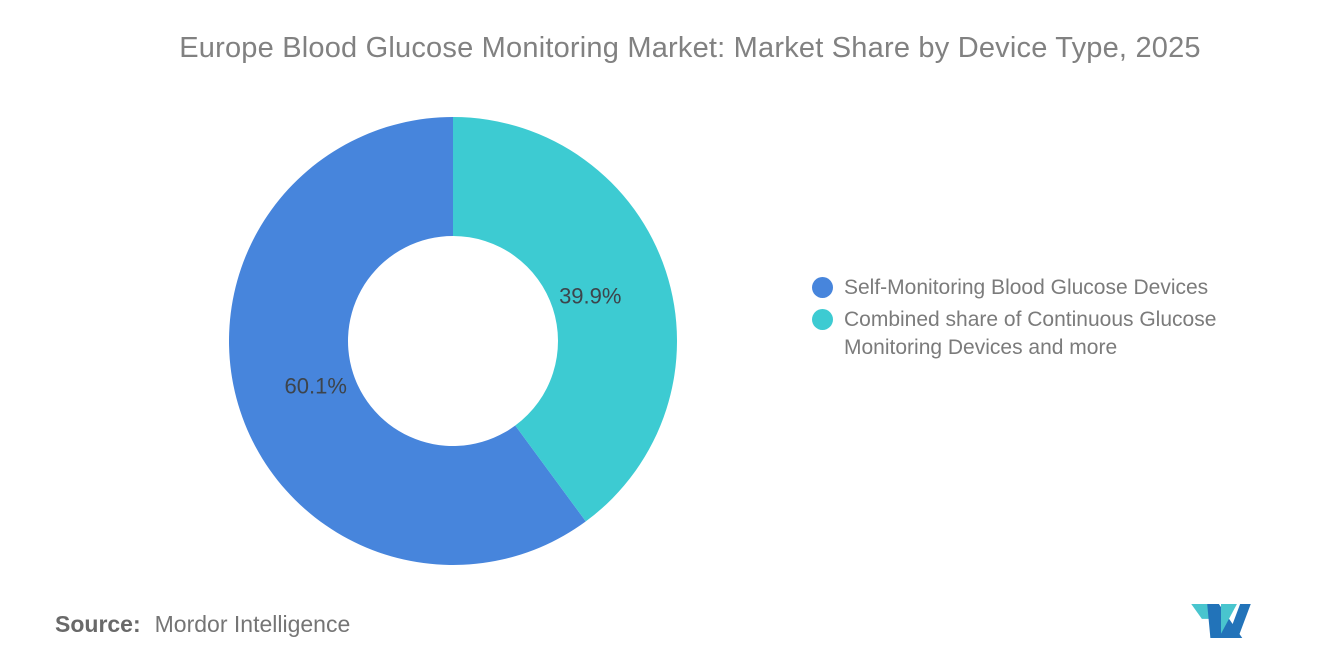 The image size is (1320, 665). Describe the element at coordinates (1026, 287) in the screenshot. I see `legend-label: Self-Monitoring Blood Glucose Devices` at that location.